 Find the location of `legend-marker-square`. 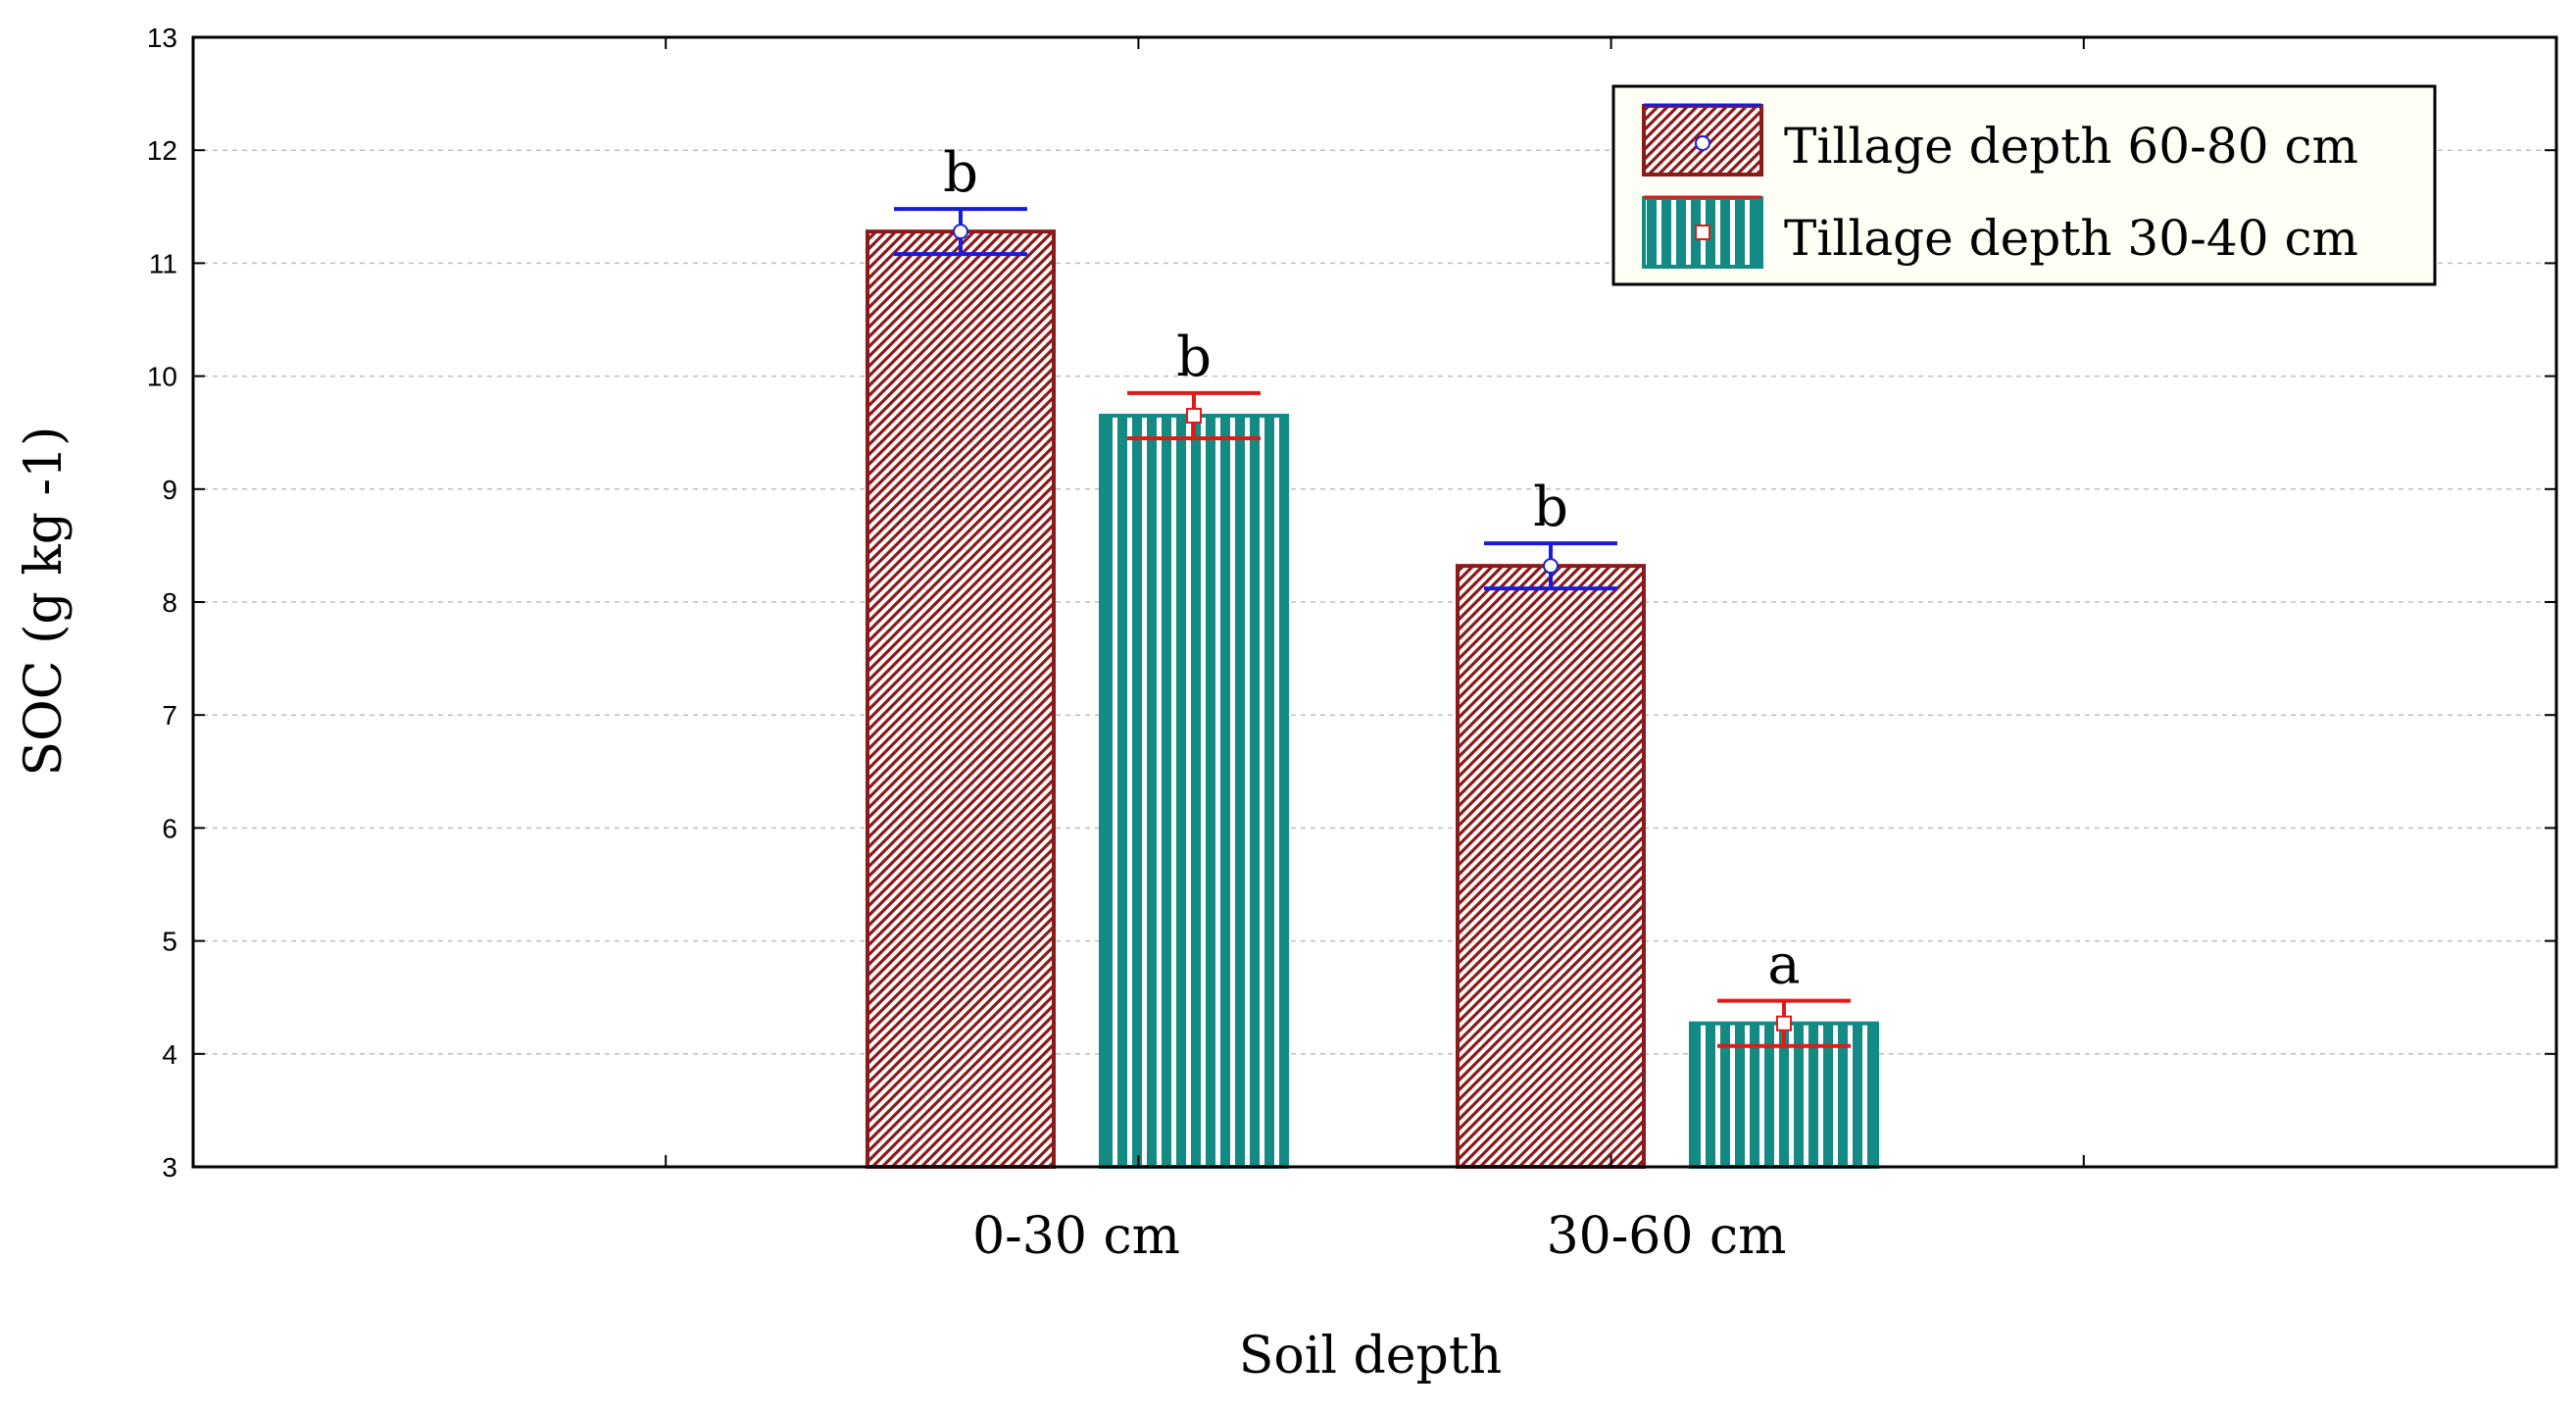

legend-marker-square is located at coordinates (1702, 232).